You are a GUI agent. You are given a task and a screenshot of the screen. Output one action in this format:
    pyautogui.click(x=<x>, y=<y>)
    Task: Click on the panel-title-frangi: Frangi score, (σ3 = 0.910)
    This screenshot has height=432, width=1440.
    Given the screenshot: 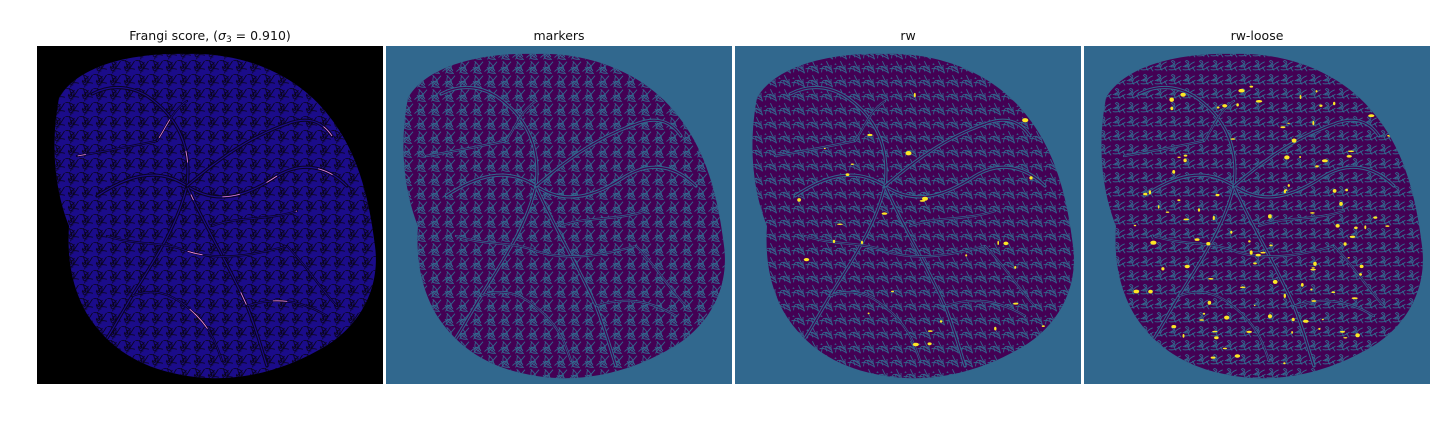 What is the action you would take?
    pyautogui.click(x=210, y=36)
    